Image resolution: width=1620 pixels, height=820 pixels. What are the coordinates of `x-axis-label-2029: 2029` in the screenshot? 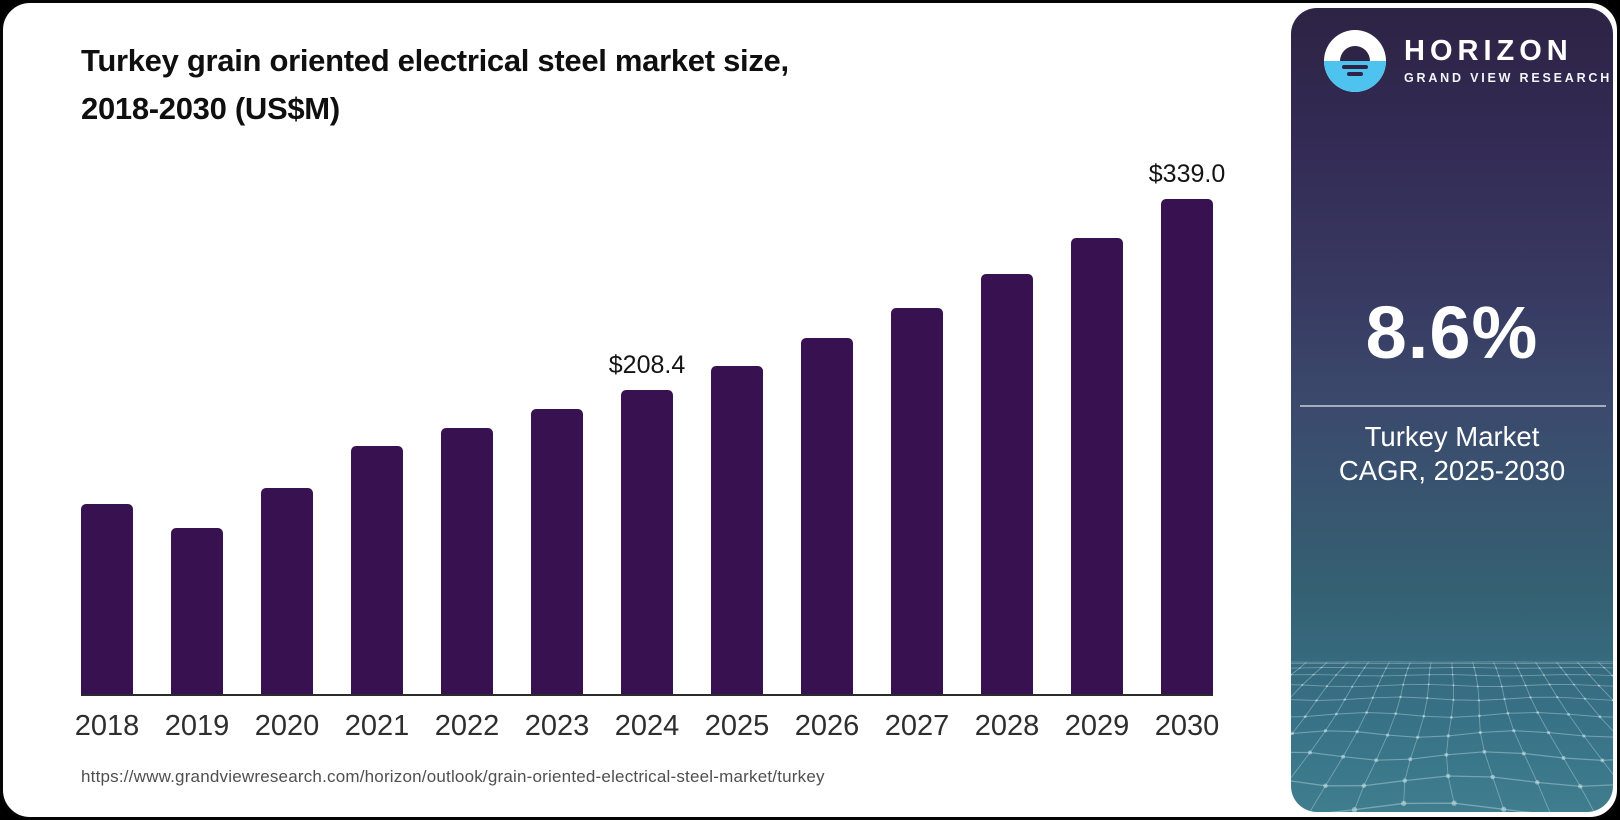 It's located at (1097, 726).